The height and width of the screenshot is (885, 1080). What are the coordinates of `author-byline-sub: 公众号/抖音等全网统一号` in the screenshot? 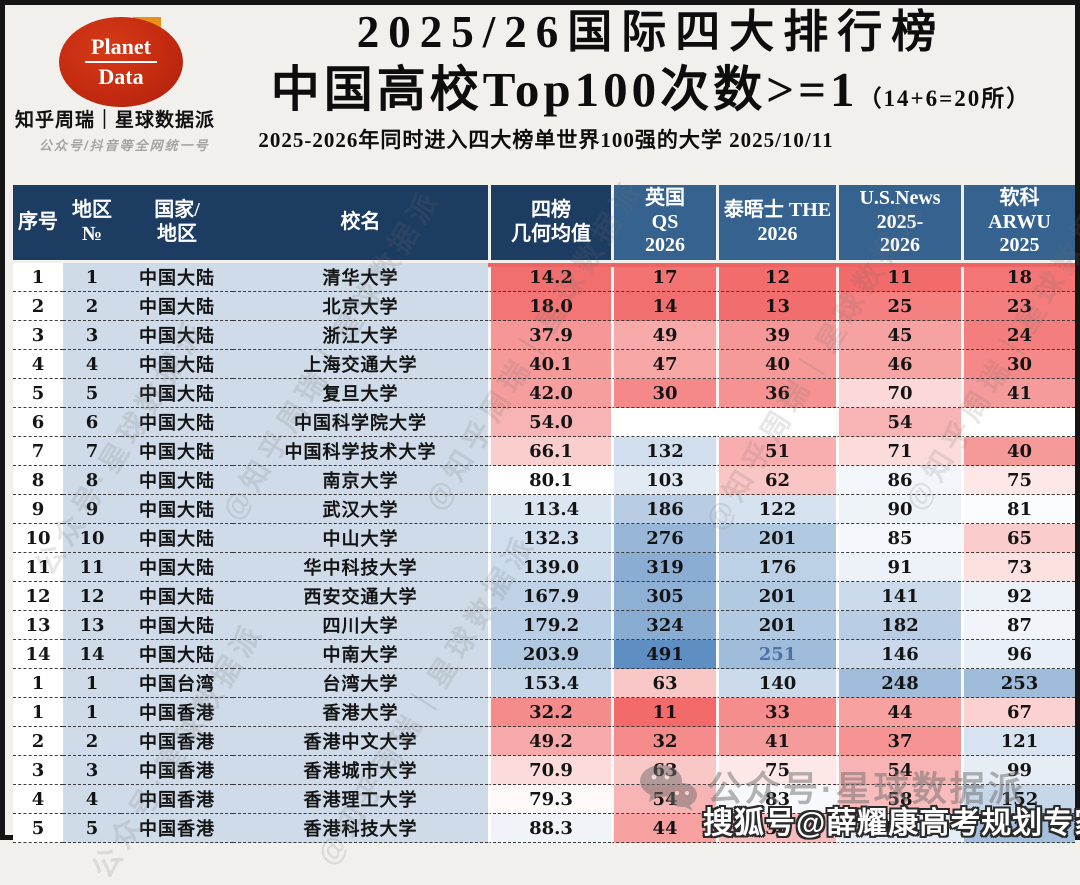 It's located at (124, 145).